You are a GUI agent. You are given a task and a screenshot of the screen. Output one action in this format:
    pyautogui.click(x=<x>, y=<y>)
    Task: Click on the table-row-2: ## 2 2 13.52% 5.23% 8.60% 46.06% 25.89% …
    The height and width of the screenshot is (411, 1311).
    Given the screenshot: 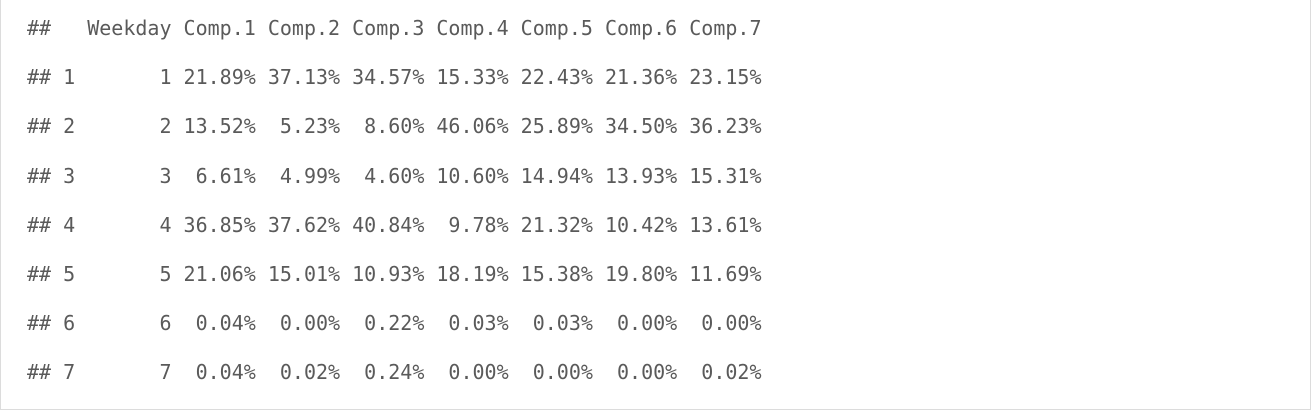 What is the action you would take?
    pyautogui.click(x=394, y=126)
    